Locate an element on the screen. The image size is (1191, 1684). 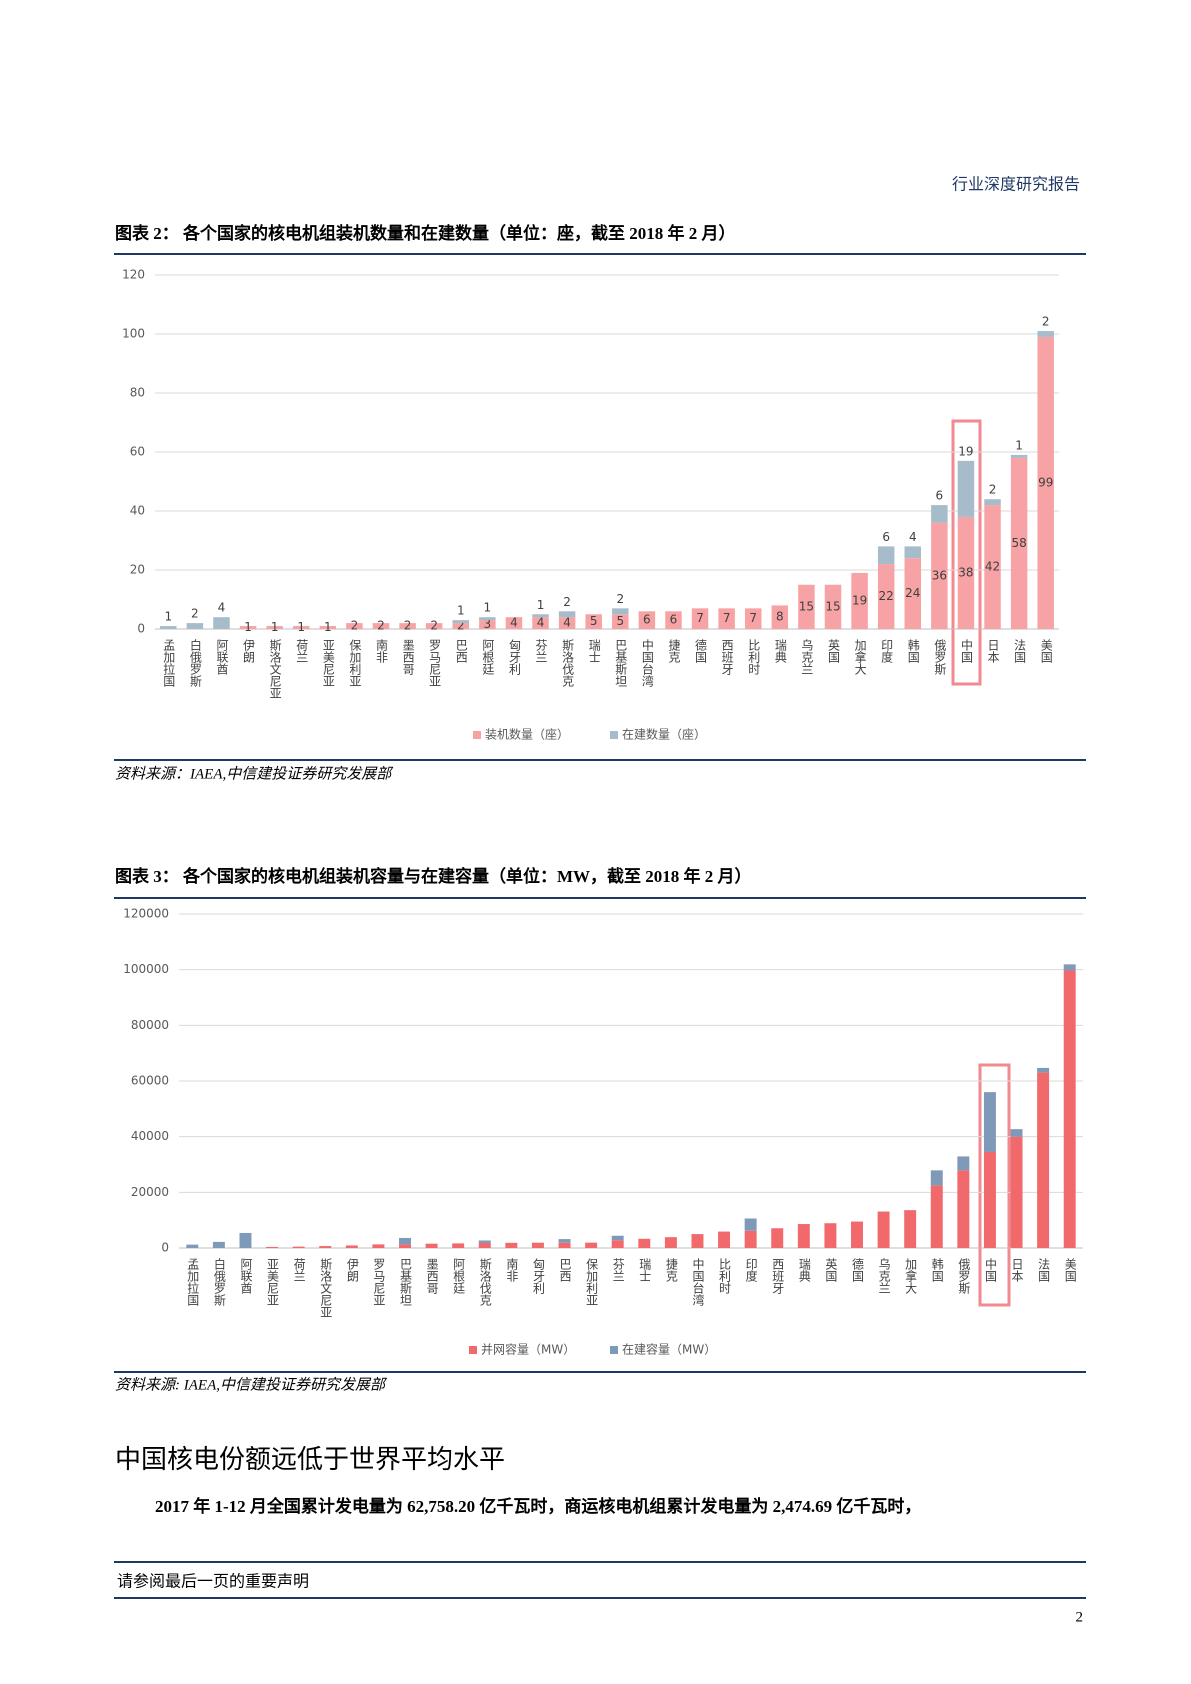
data-label: 24 is located at coordinates (912, 593).